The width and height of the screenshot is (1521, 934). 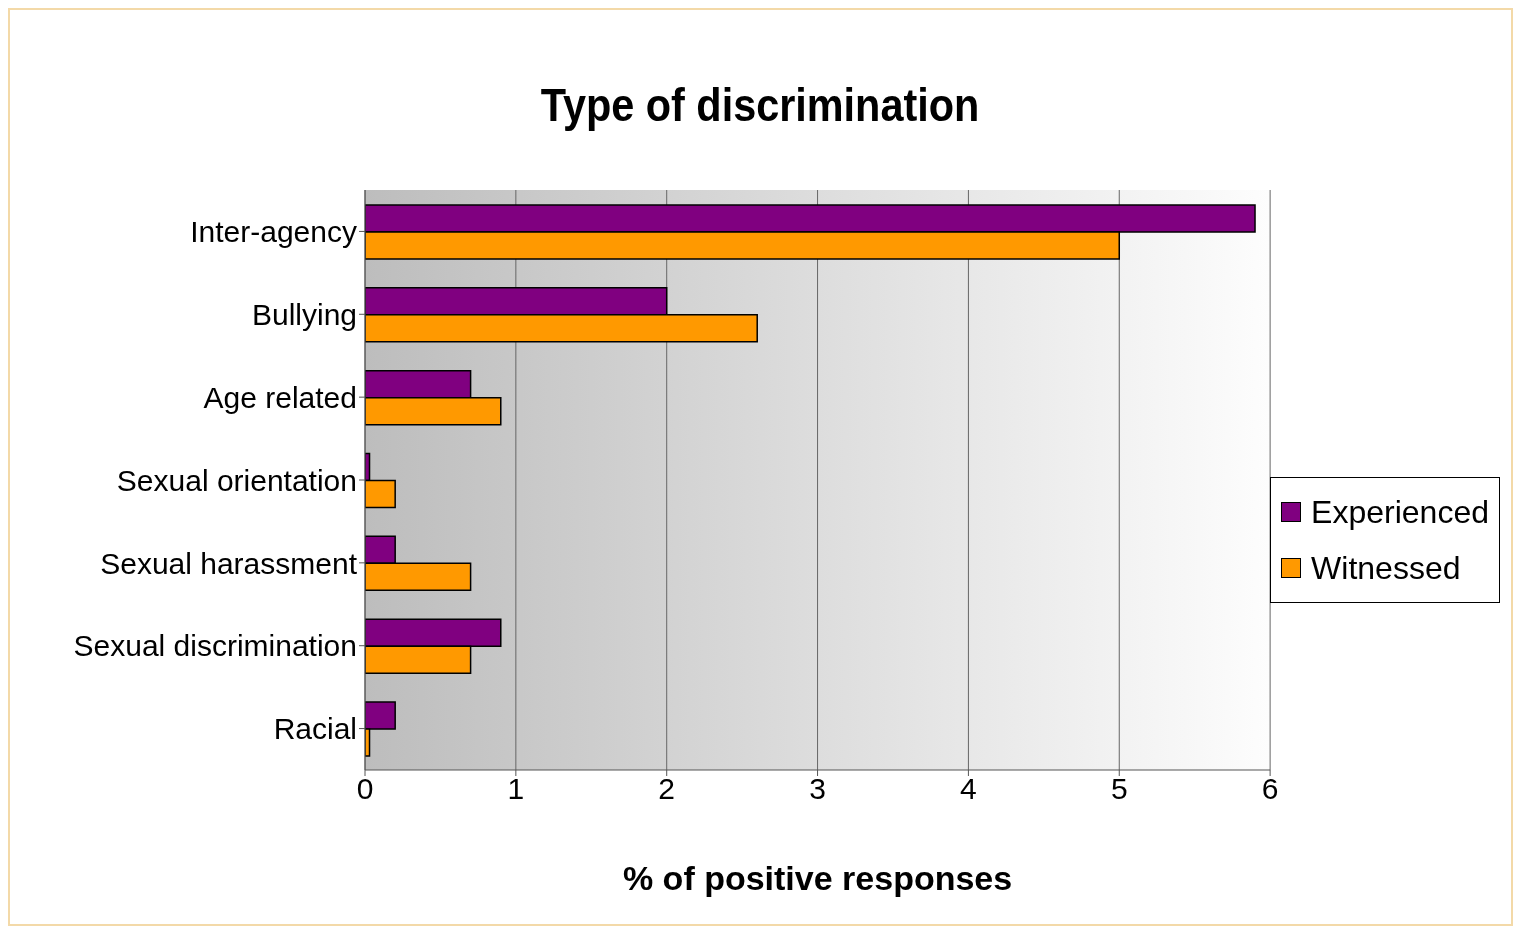 I want to click on x-tick-label: 4, so click(x=968, y=789).